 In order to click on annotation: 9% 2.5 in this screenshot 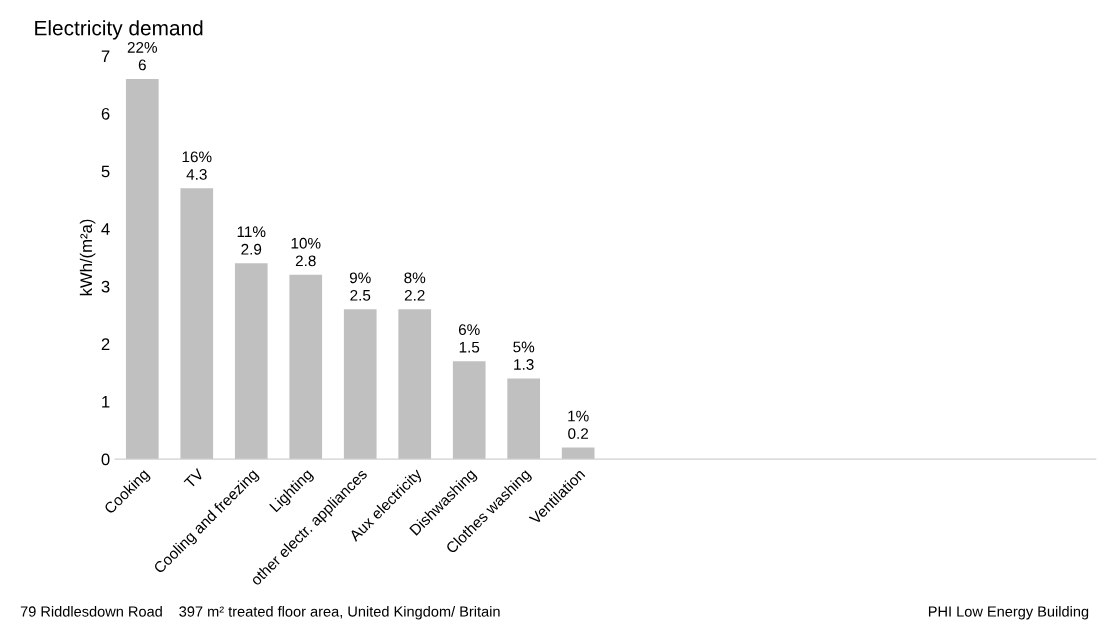, I will do `click(360, 286)`.